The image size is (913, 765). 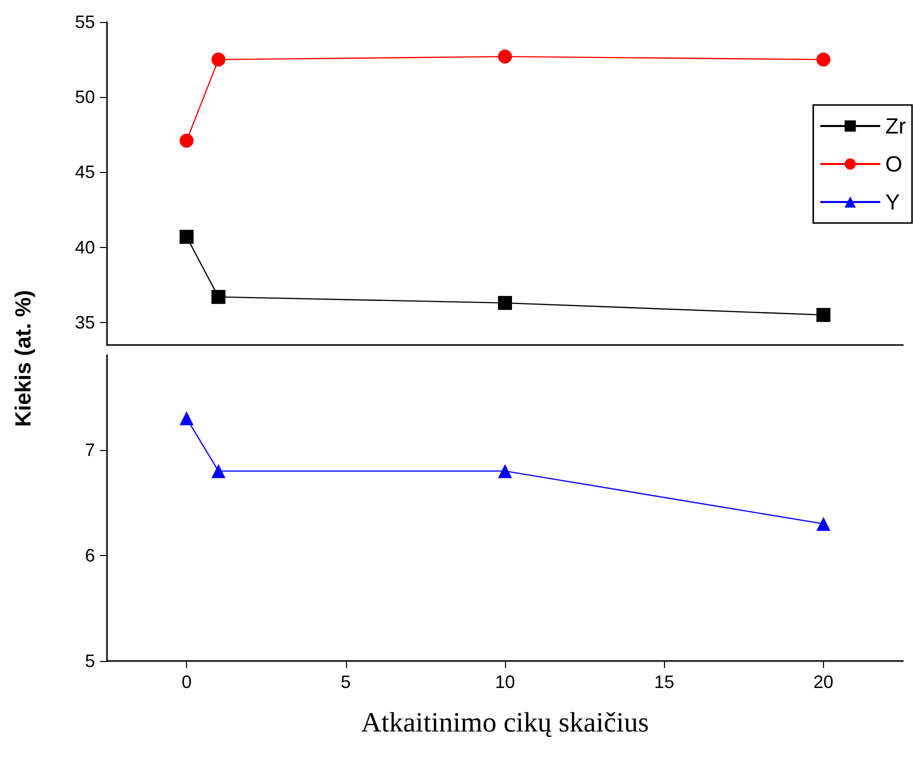 I want to click on legend-label: Y, so click(x=892, y=202).